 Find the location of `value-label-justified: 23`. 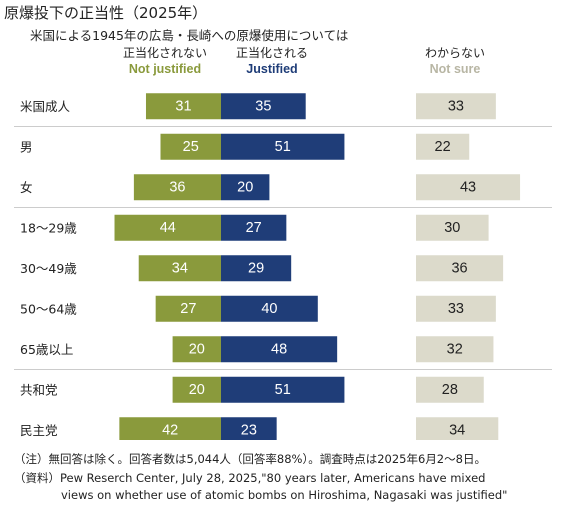

value-label-justified: 23 is located at coordinates (249, 430).